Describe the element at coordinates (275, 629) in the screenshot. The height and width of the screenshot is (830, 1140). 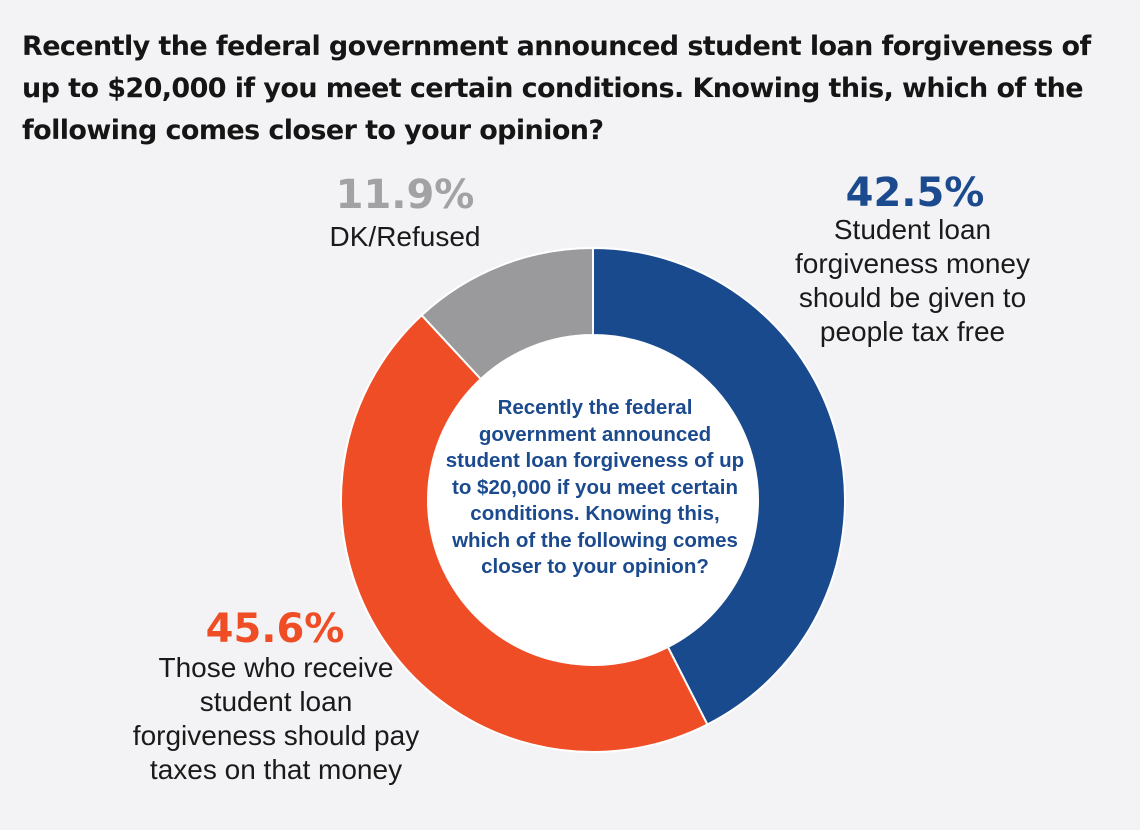
I see `slice-value-label-pay-taxes: 45.6%` at that location.